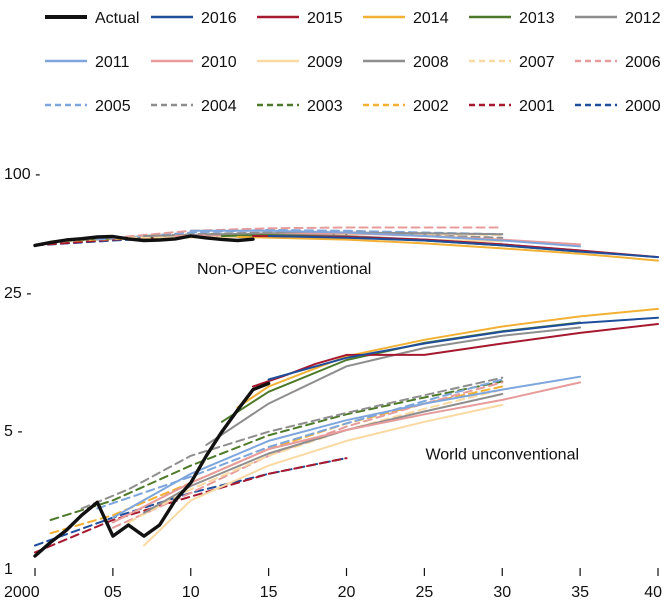 This screenshot has width=670, height=611. I want to click on series-line-actual-unconv, so click(152, 469).